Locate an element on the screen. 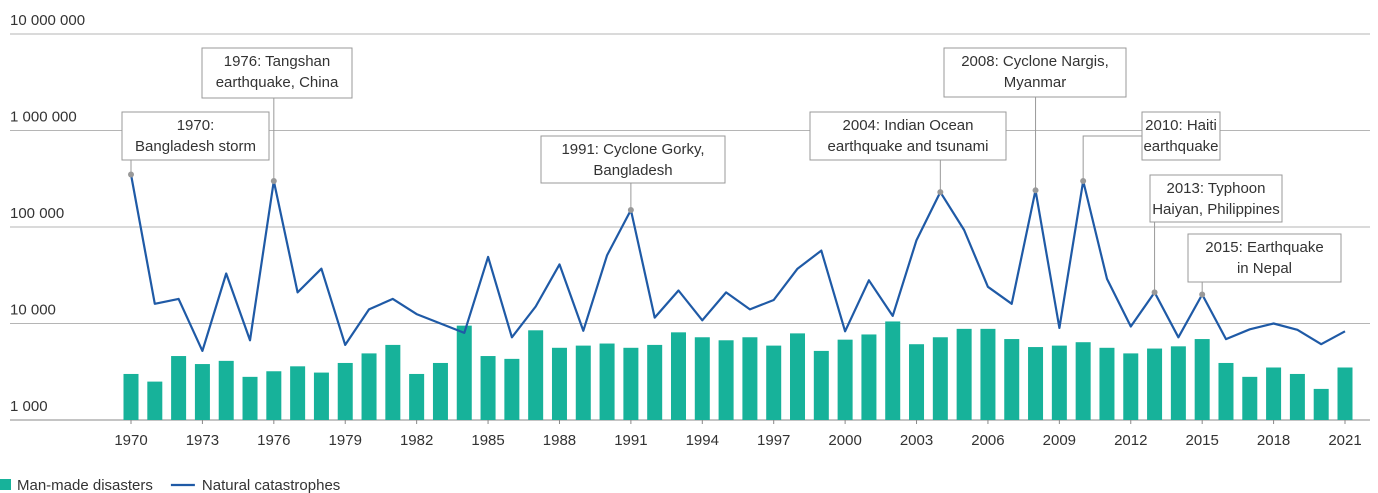 The width and height of the screenshot is (1378, 493). x-tick-label: 2015 is located at coordinates (1201, 440).